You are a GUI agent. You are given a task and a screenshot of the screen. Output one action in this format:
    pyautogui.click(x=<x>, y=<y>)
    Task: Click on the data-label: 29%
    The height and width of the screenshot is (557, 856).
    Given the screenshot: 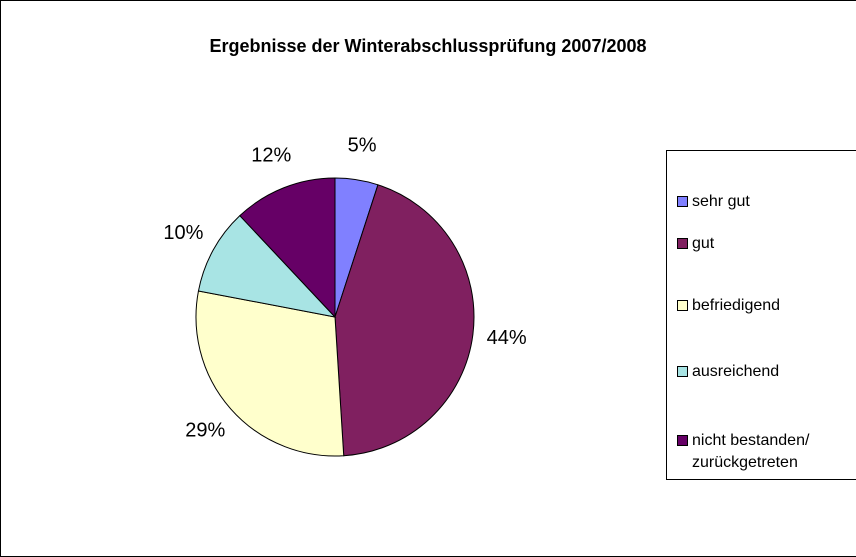 What is the action you would take?
    pyautogui.click(x=205, y=431)
    